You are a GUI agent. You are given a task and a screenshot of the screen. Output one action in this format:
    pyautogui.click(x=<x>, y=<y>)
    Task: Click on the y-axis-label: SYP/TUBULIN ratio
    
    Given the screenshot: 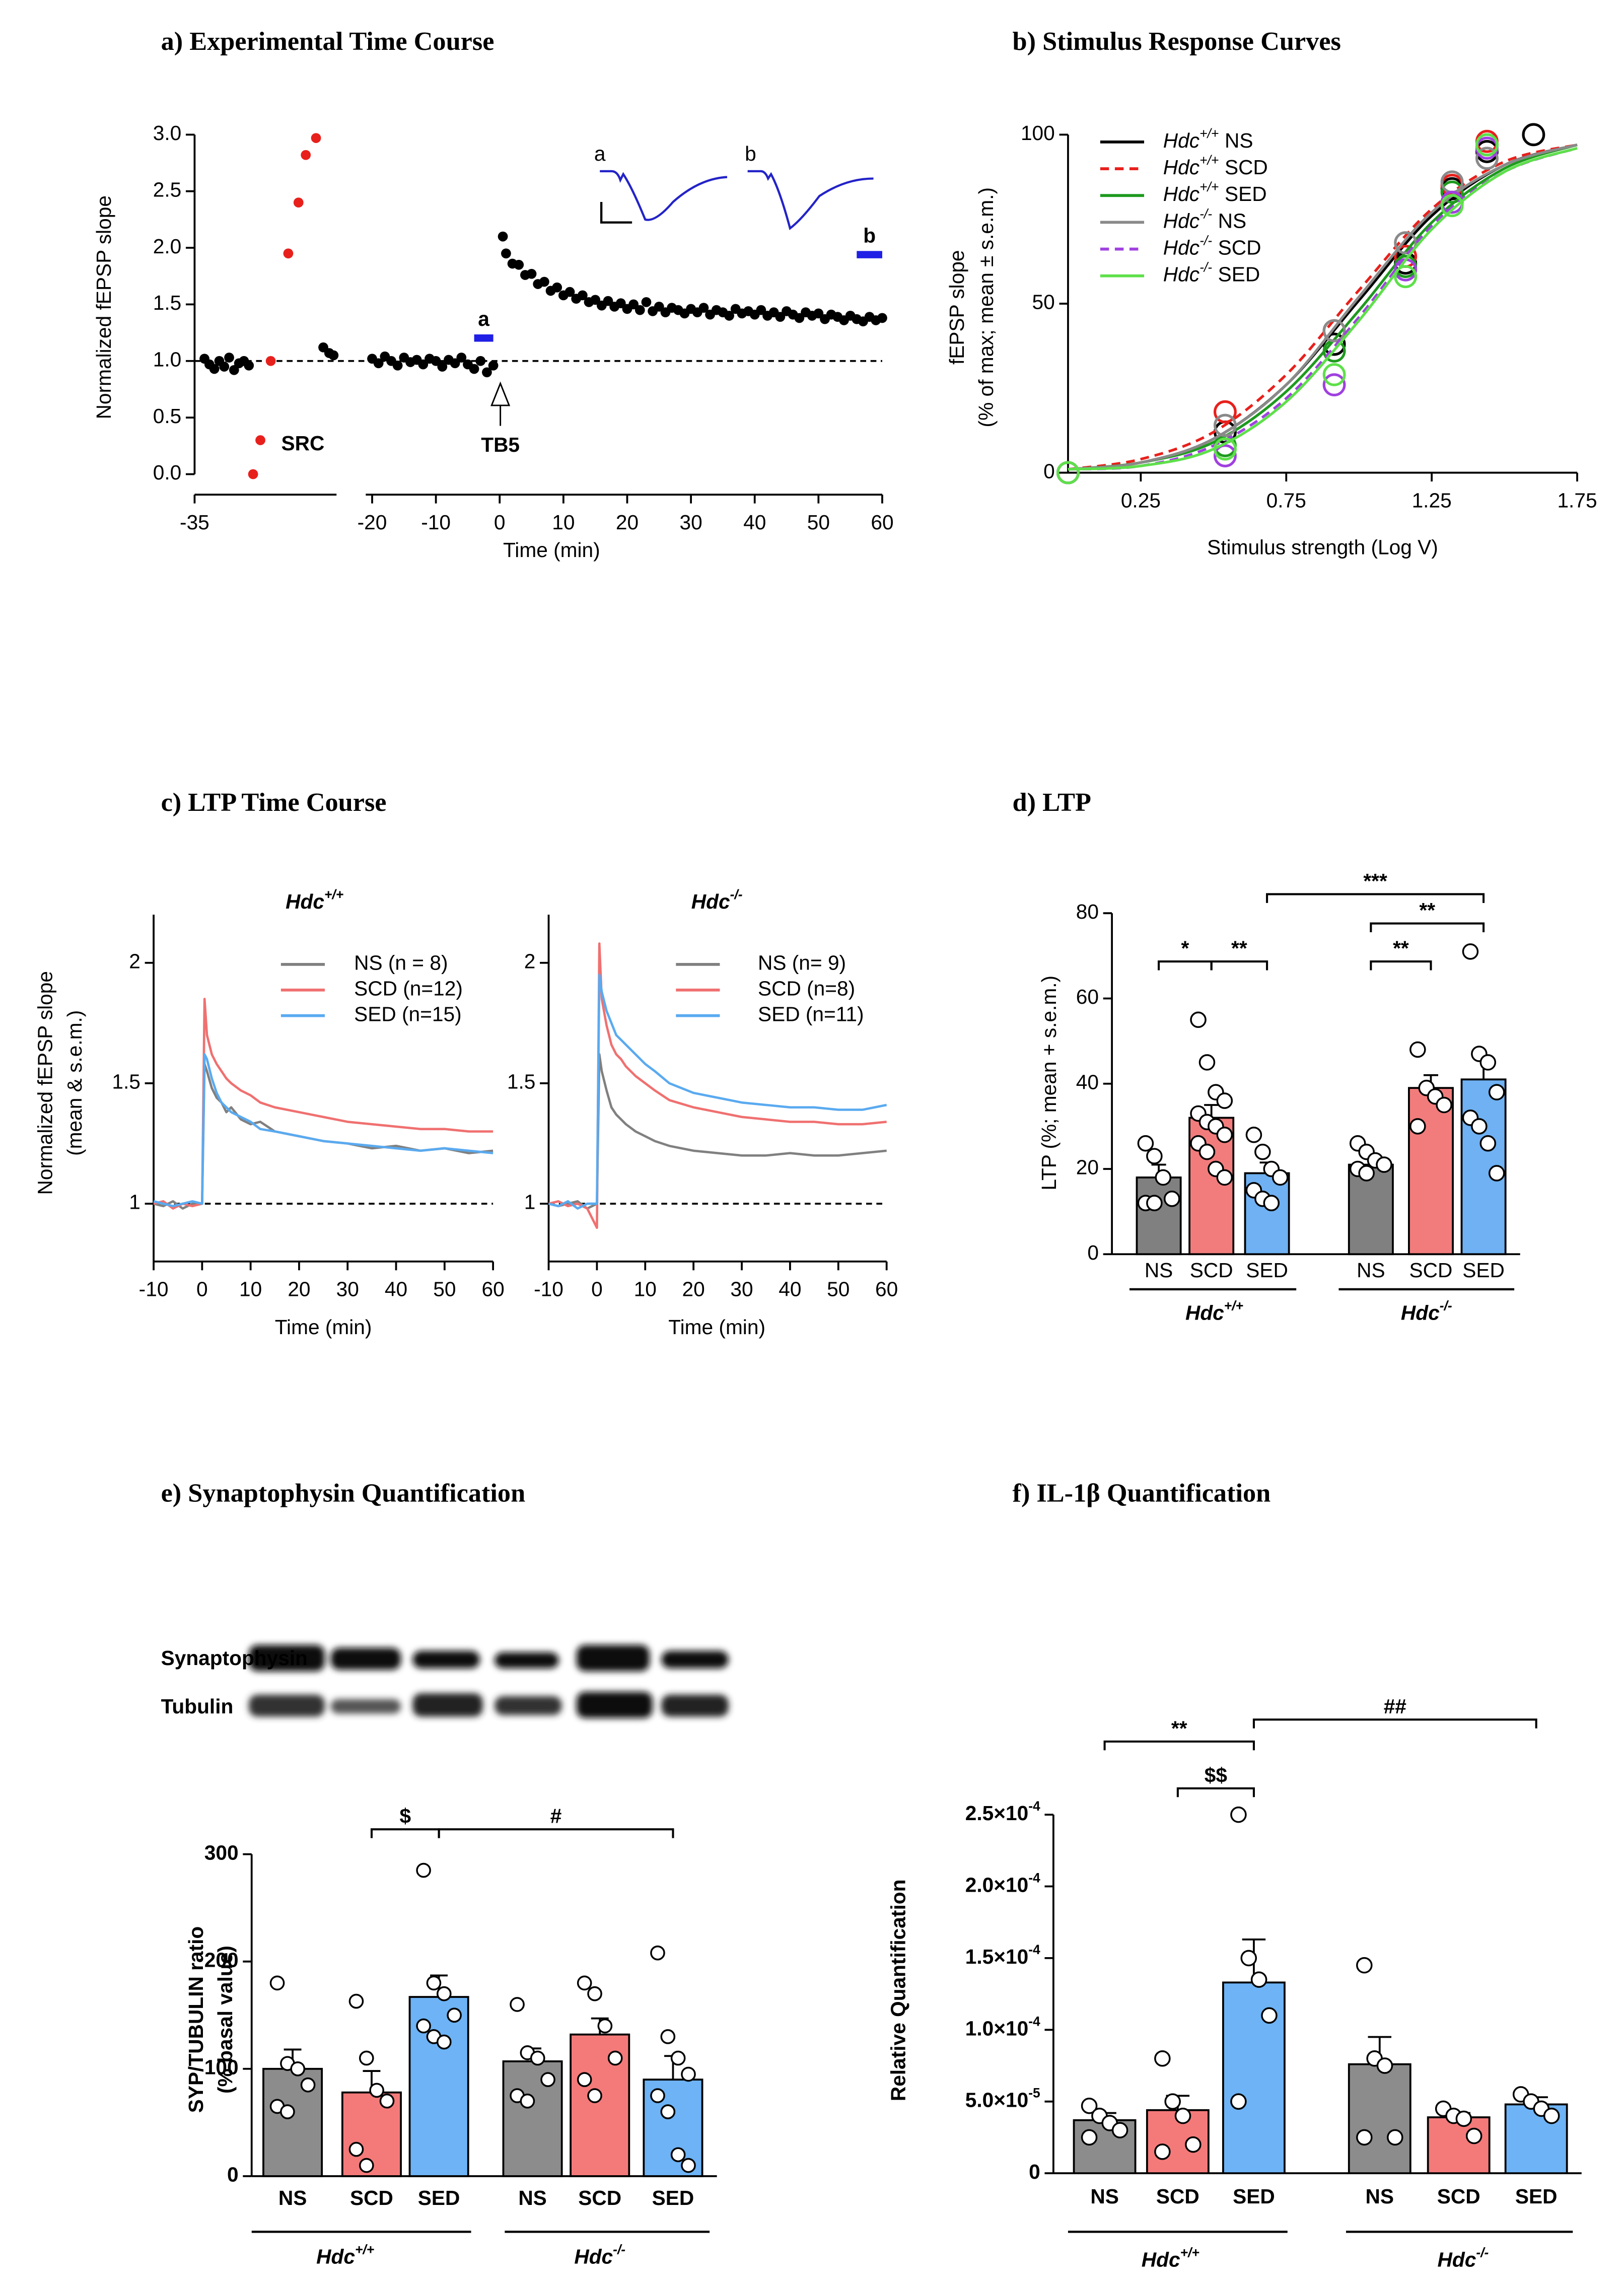 What is the action you would take?
    pyautogui.click(x=195, y=2019)
    